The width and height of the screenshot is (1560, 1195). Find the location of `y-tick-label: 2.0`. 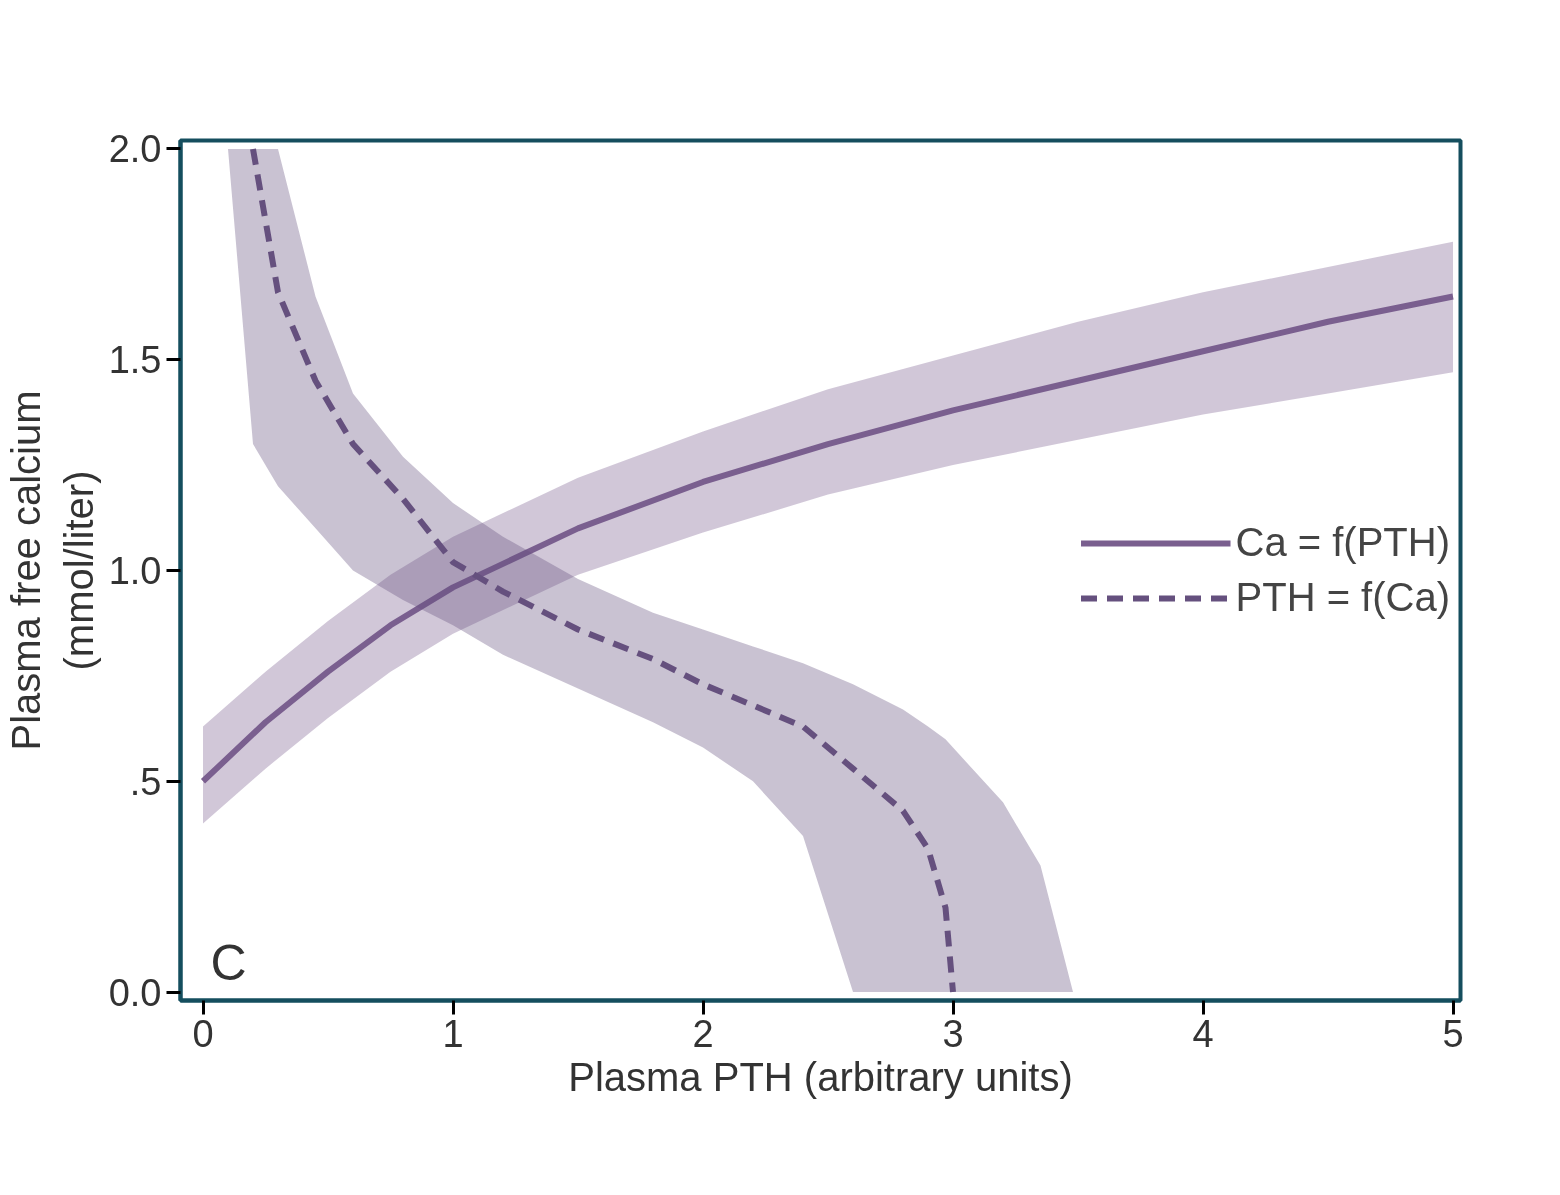

y-tick-label: 2.0 is located at coordinates (135, 149).